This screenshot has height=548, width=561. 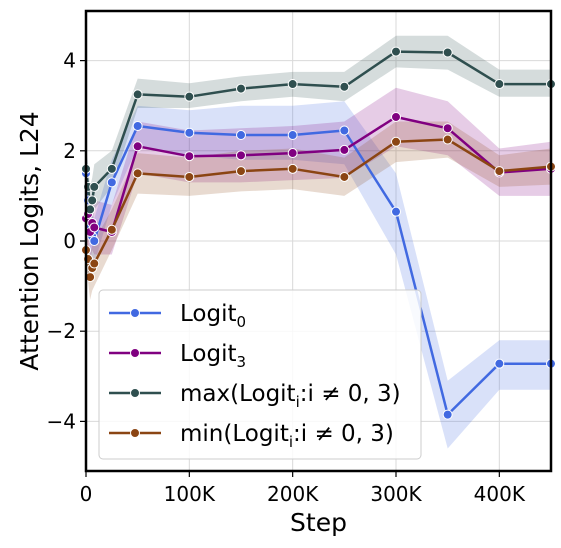 What do you see at coordinates (213, 316) in the screenshot?
I see `legend-label: Logit0` at bounding box center [213, 316].